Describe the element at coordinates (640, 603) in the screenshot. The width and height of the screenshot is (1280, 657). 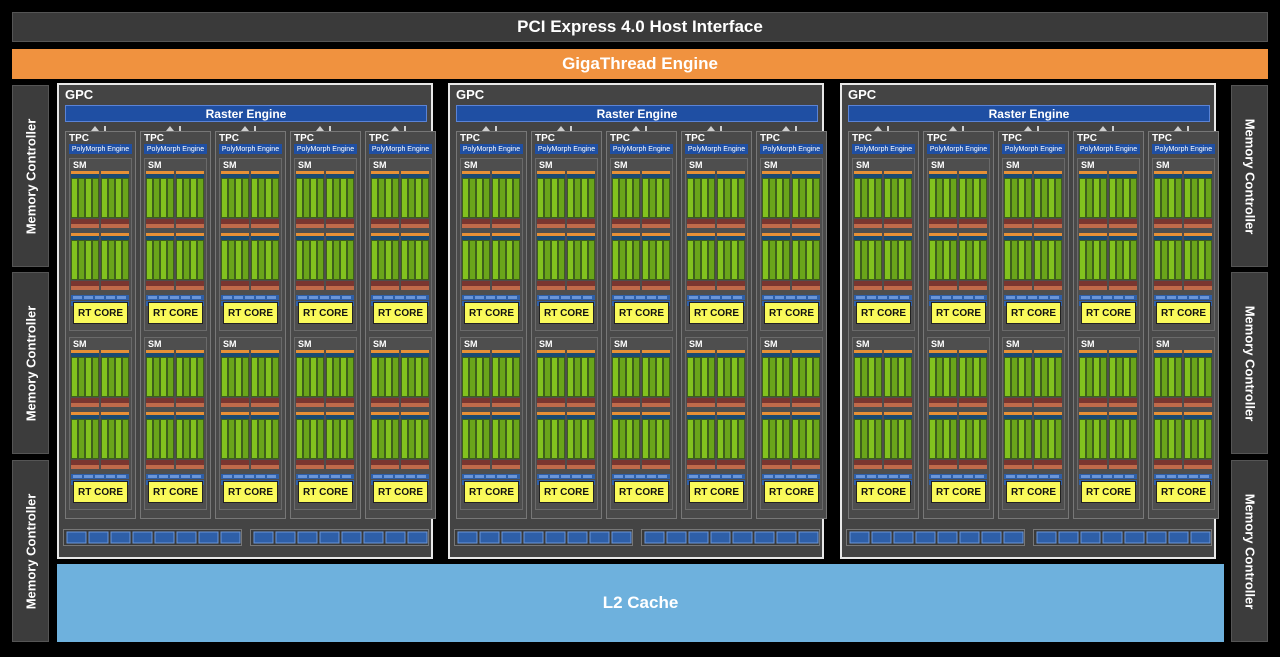
I see `l2-cache: L2 Cache` at that location.